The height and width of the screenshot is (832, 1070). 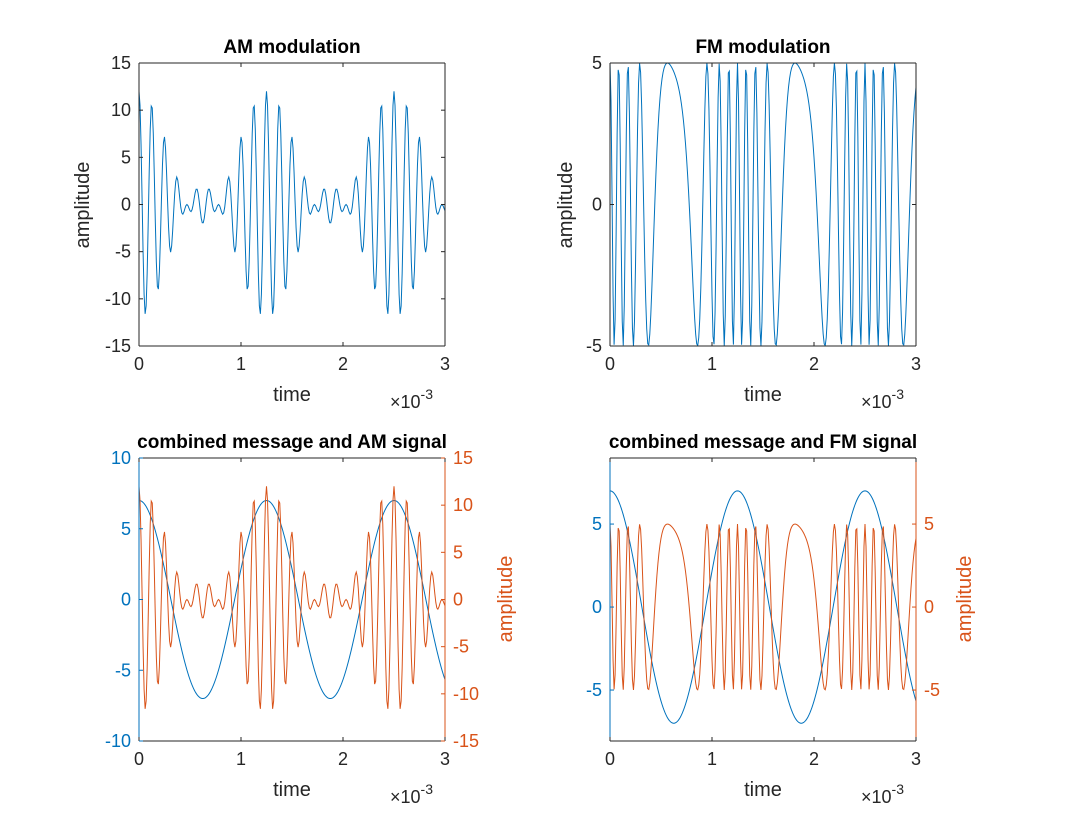 I want to click on chart-title: combined message and FM signal, so click(x=763, y=442).